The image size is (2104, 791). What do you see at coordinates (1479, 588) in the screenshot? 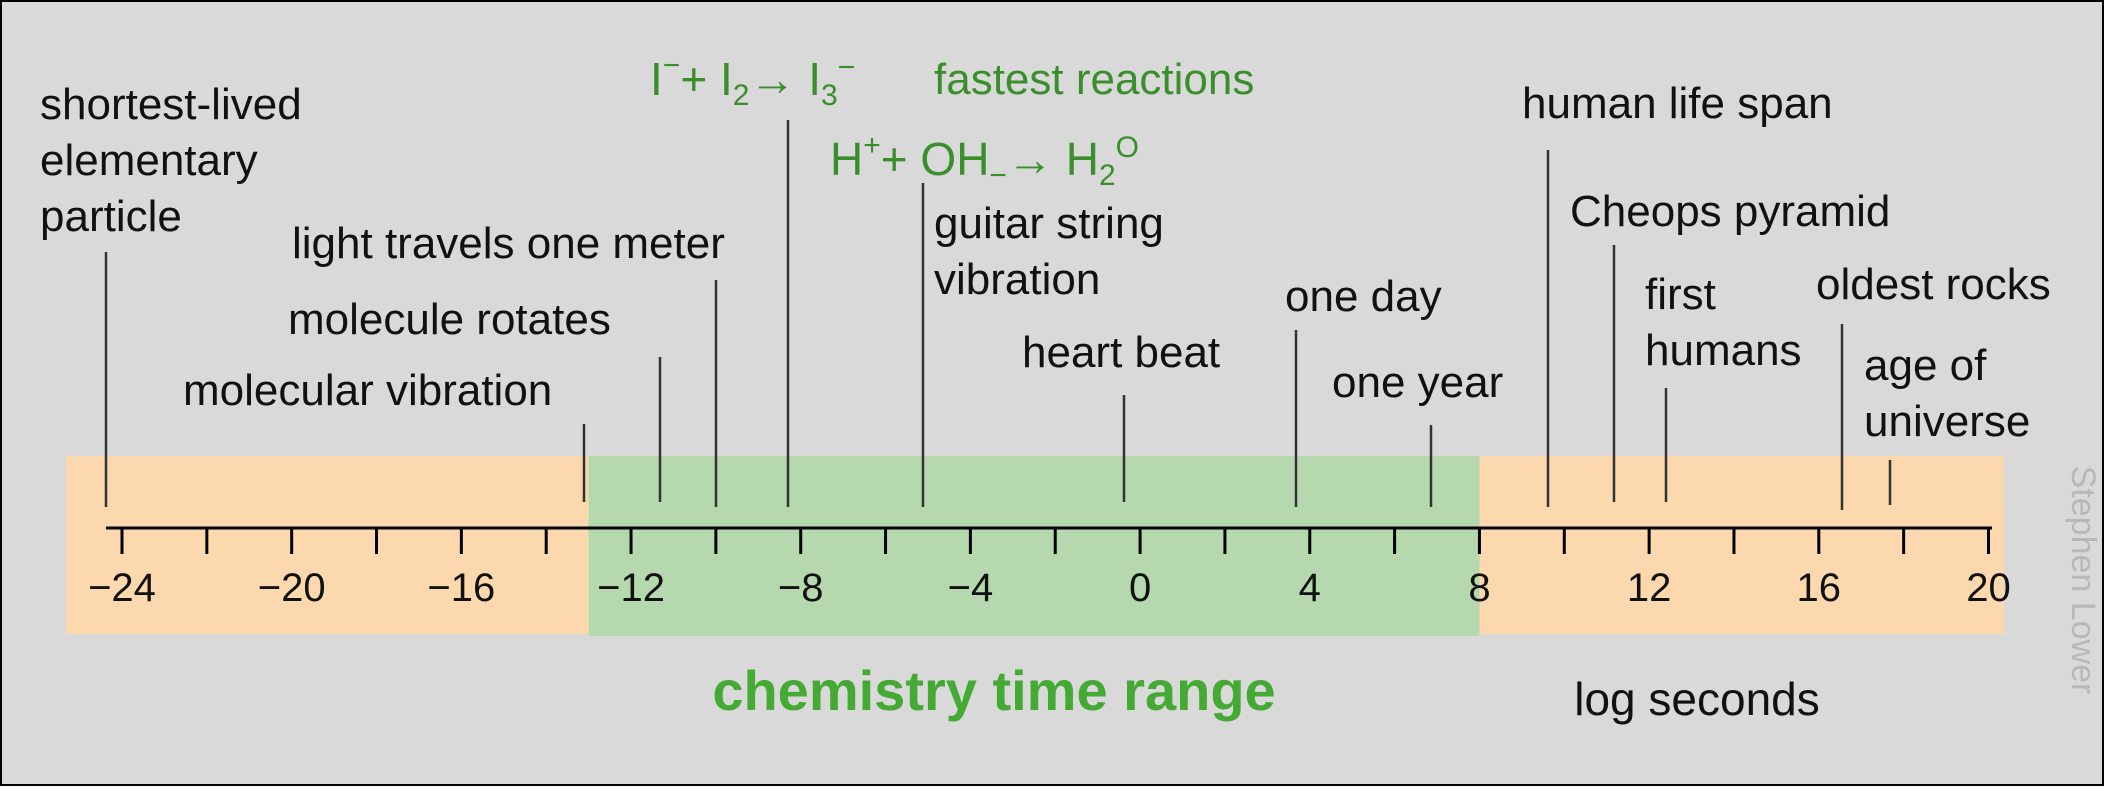
I see `axis-tick-label: 8` at bounding box center [1479, 588].